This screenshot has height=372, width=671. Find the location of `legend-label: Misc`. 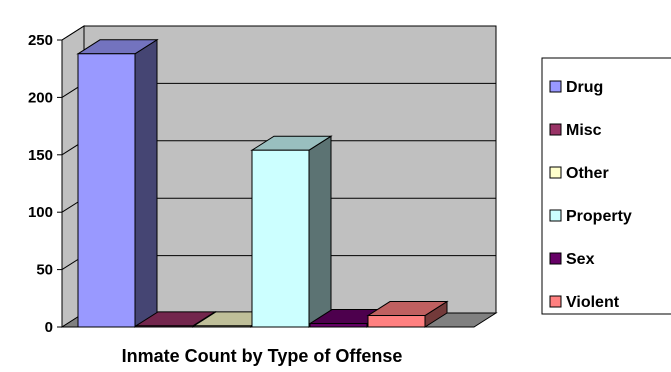

legend-label: Misc is located at coordinates (584, 130).